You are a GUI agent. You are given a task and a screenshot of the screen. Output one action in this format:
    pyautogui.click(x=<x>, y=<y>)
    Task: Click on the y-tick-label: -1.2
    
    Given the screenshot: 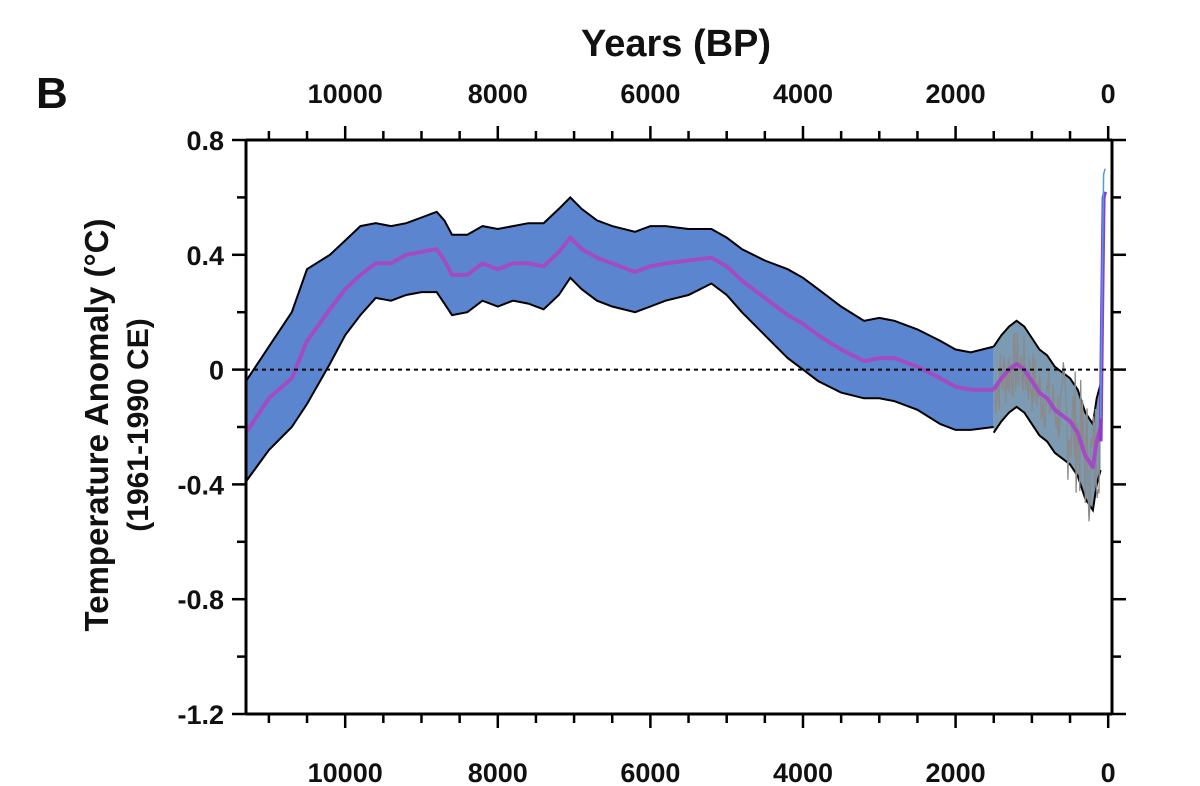 What is the action you would take?
    pyautogui.click(x=200, y=715)
    